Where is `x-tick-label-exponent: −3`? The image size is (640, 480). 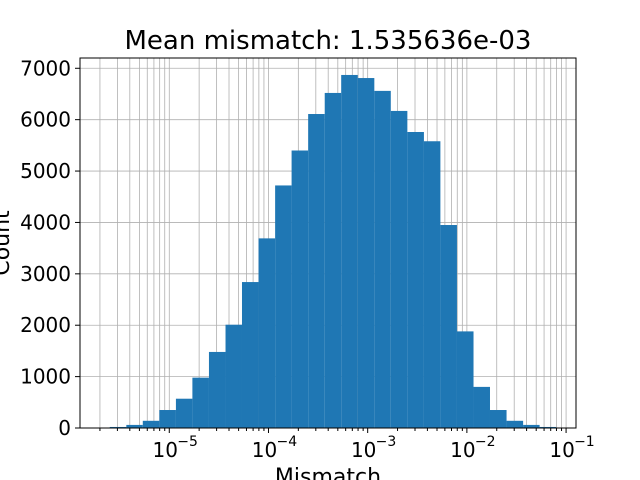
x-tick-label-exponent: −3 is located at coordinates (386, 442).